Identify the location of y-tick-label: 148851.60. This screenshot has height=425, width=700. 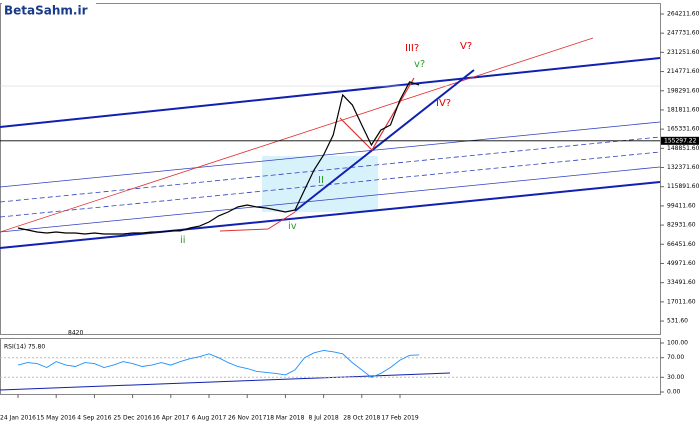
(683, 148).